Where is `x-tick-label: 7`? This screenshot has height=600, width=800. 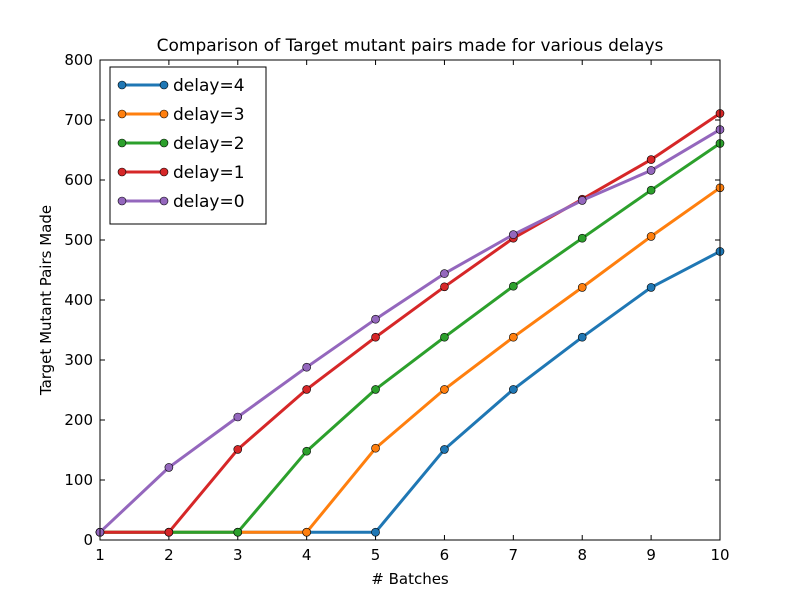
x-tick-label: 7 is located at coordinates (514, 555).